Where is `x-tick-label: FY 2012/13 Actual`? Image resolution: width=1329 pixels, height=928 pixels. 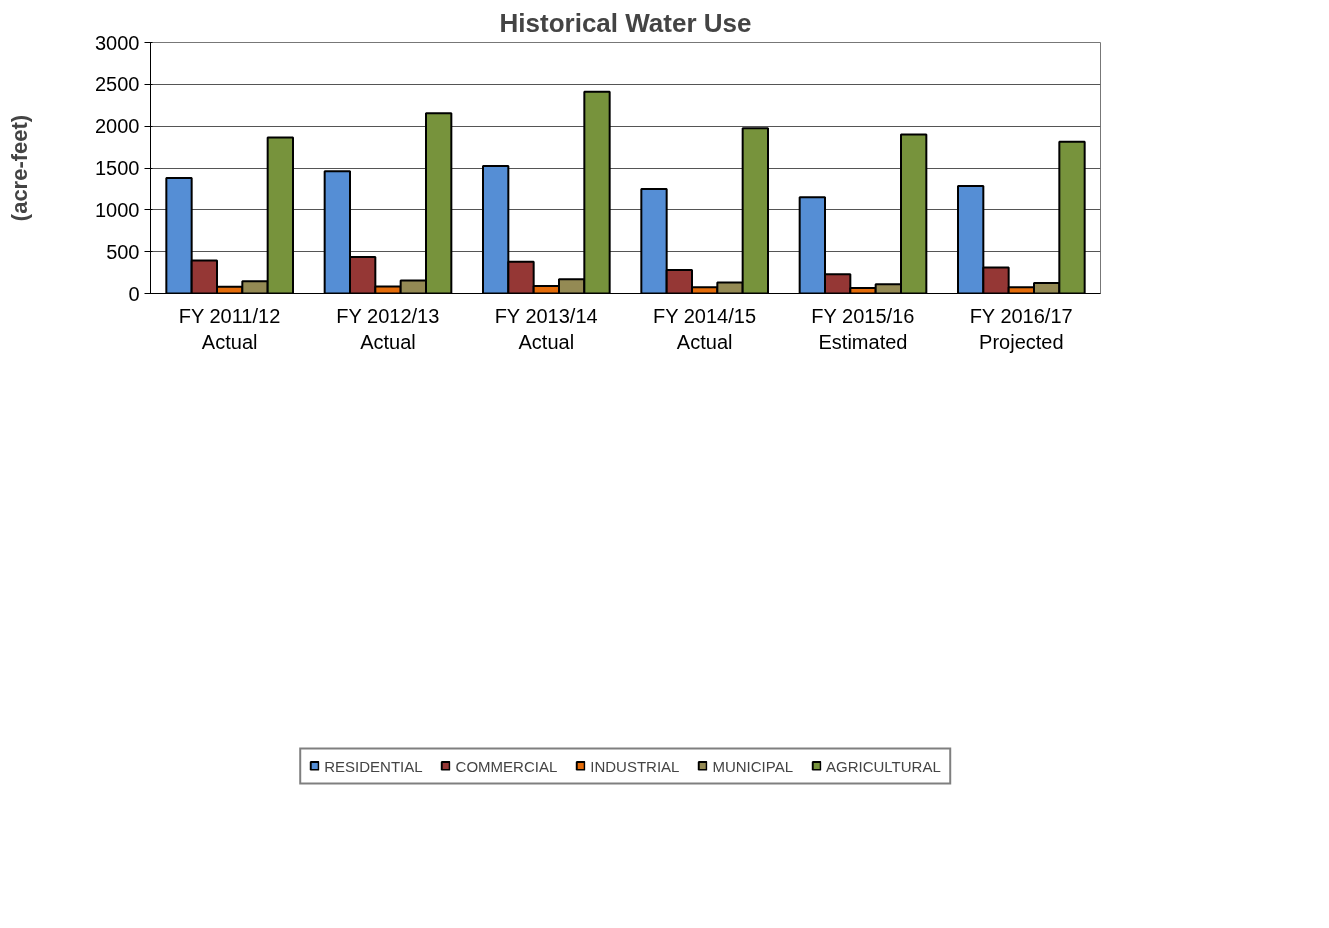
x-tick-label: FY 2012/13 Actual is located at coordinates (388, 328).